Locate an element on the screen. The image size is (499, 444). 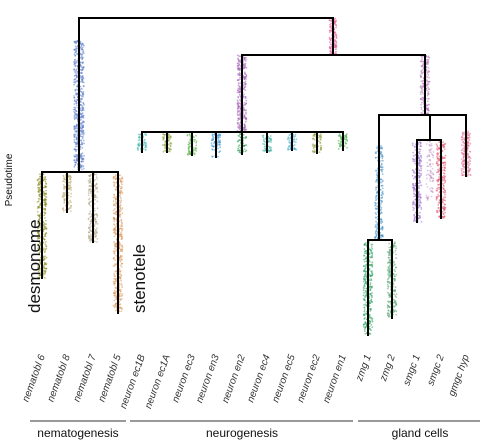
group-label-gland-cells: gland cells is located at coordinates (420, 433).